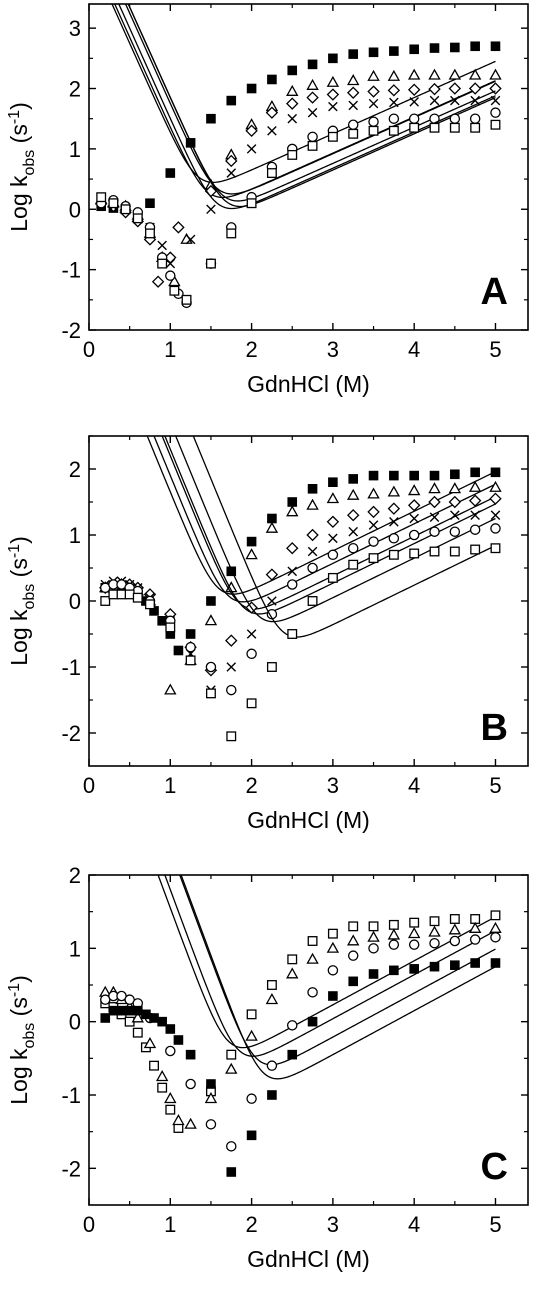  What do you see at coordinates (308, 820) in the screenshot?
I see `x-axis-title: GdnHCl (M)` at bounding box center [308, 820].